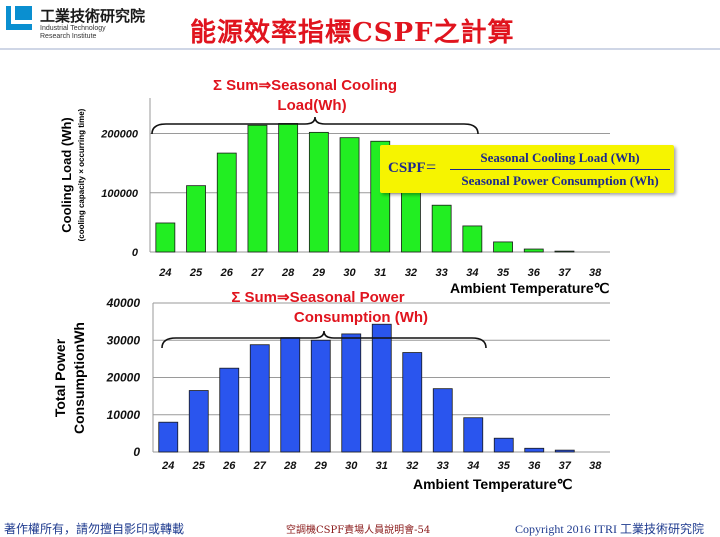 The width and height of the screenshot is (720, 537). Describe the element at coordinates (360, 49) in the screenshot. I see `header-divider` at that location.